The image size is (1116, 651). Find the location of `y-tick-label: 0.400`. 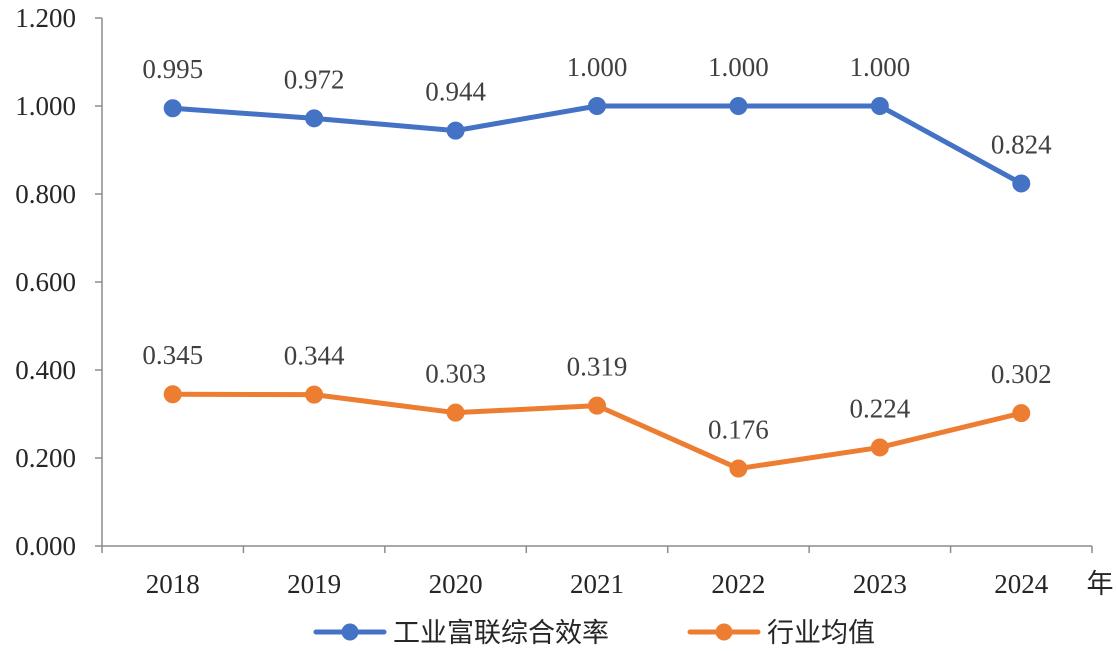

y-tick-label: 0.400 is located at coordinates (45, 370).